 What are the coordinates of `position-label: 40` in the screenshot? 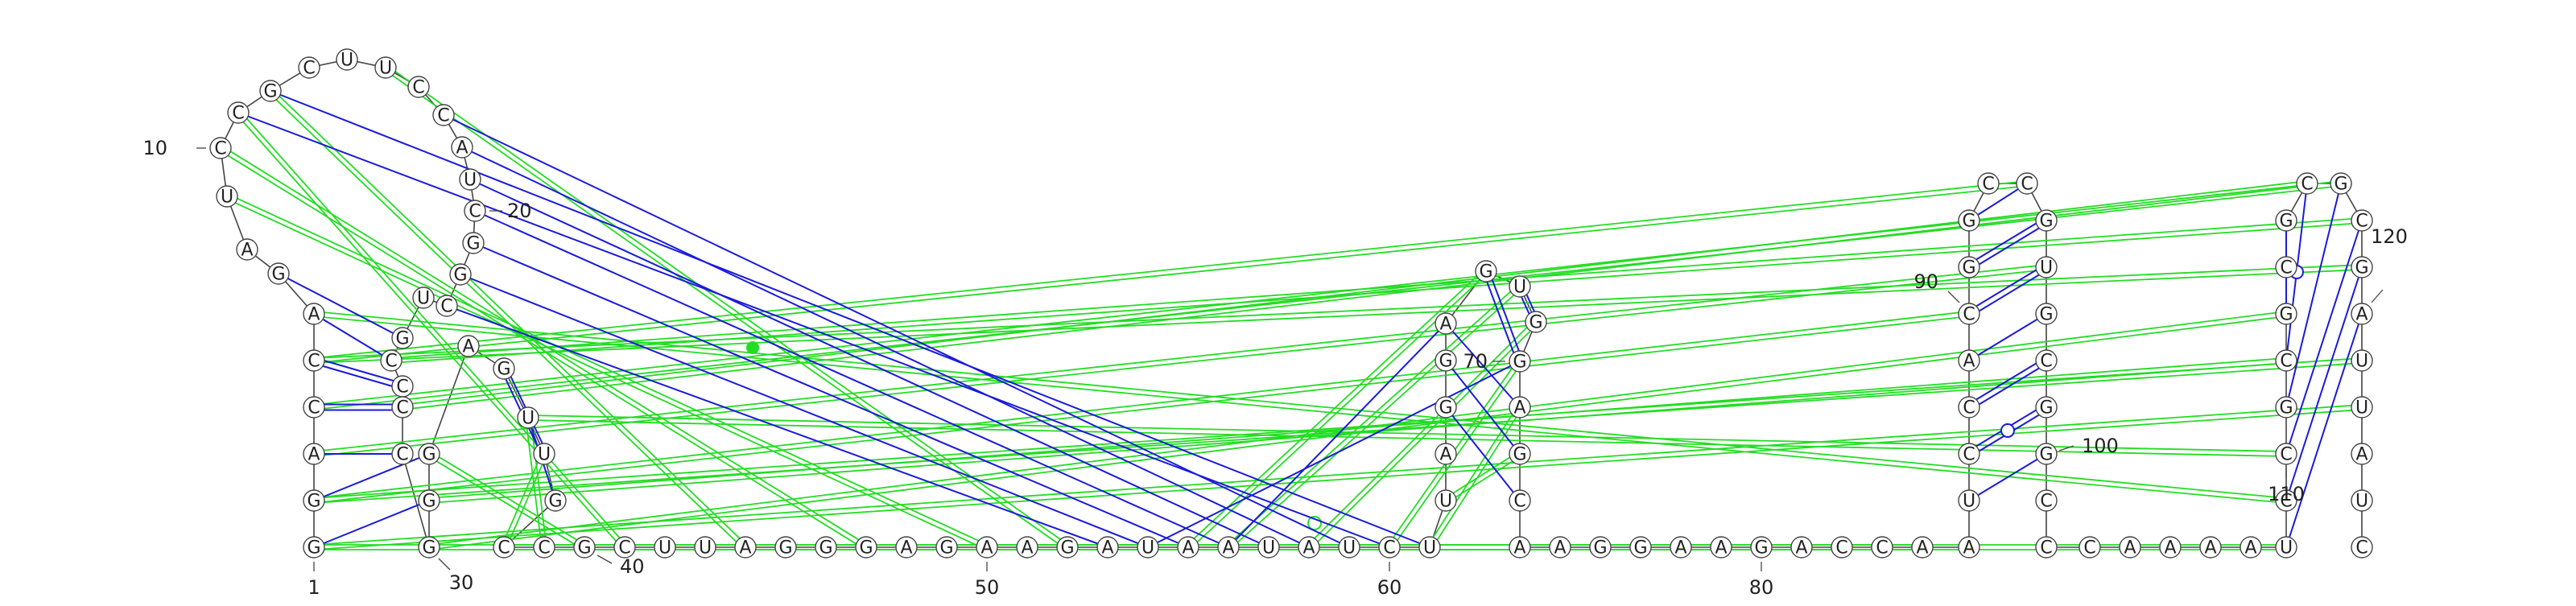 It's located at (632, 566).